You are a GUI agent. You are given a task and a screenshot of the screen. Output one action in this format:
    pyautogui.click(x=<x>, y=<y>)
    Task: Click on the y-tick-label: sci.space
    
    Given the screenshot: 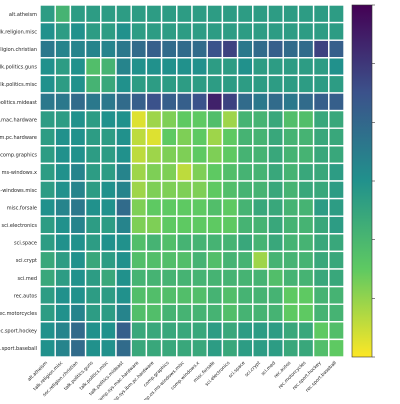 What is the action you would take?
    pyautogui.click(x=25, y=244)
    